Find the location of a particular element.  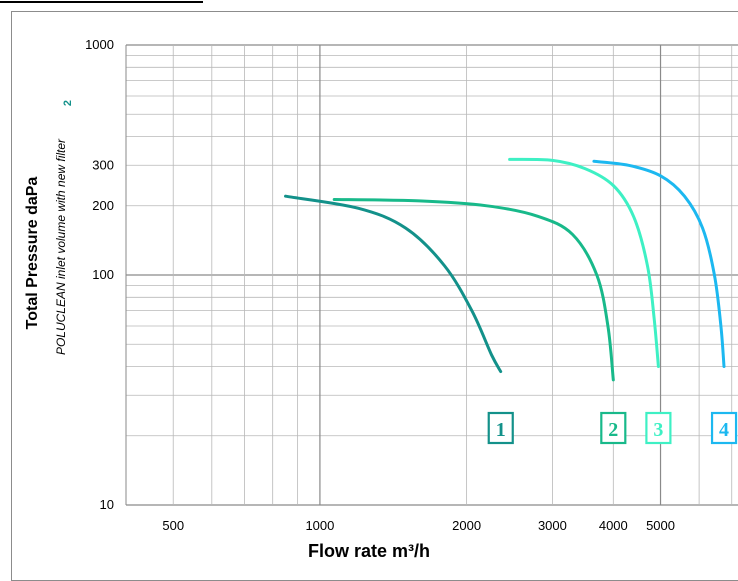

series-marker-2: 2 is located at coordinates (613, 428).